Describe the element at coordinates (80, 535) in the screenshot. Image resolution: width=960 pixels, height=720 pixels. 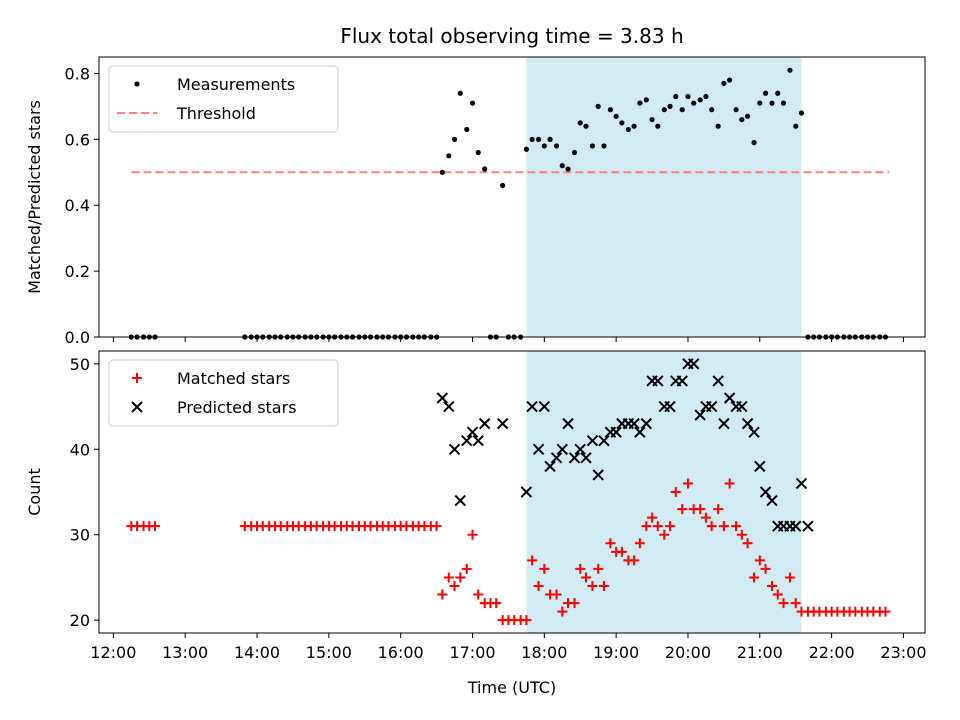
I see `y-tick-label: 30` at that location.